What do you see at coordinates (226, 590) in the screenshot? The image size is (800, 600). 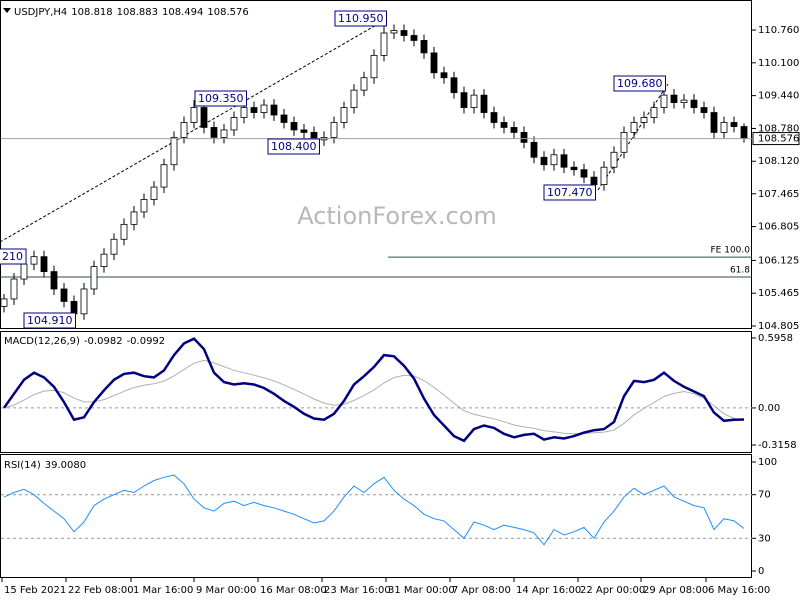 I see `x-tick-label: 9 Mar 00:00` at bounding box center [226, 590].